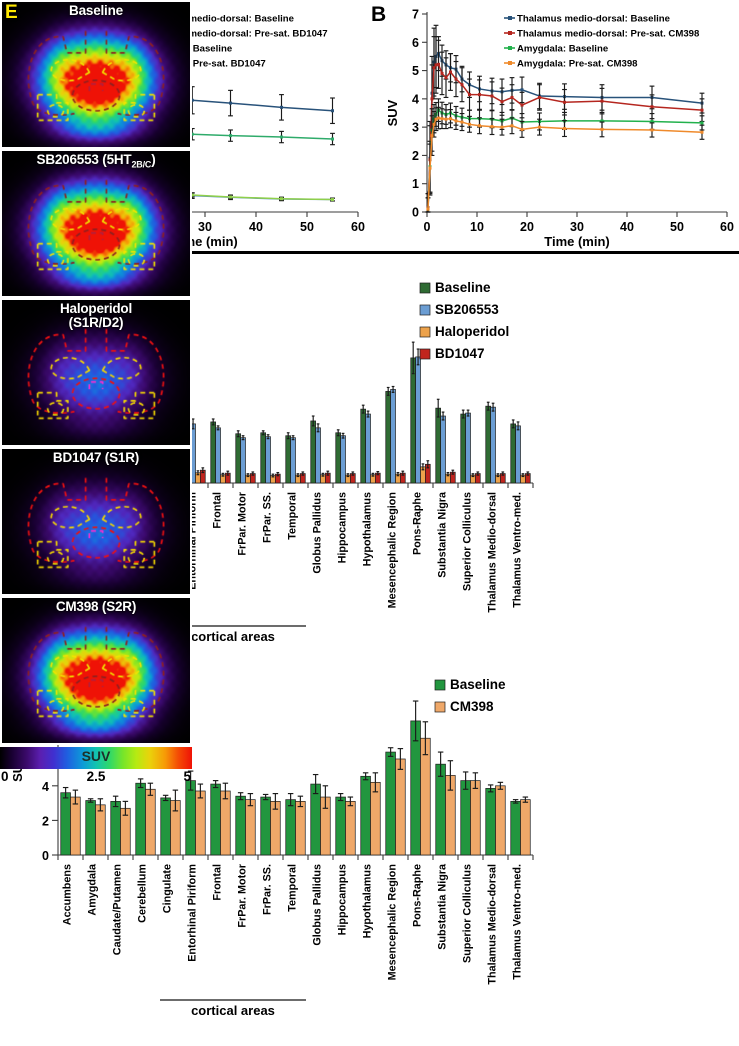  Describe the element at coordinates (467, 309) in the screenshot. I see `legend-label: SB206553` at that location.